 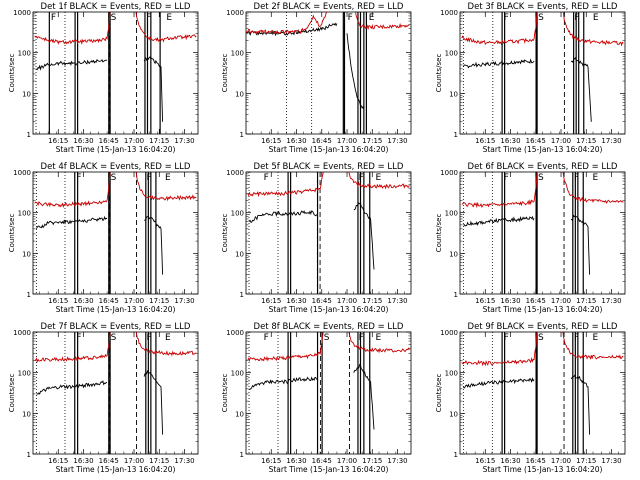 What do you see at coordinates (329, 327) in the screenshot?
I see `panel-title: Det 8f BLACK = Events, RED = LLD` at bounding box center [329, 327].